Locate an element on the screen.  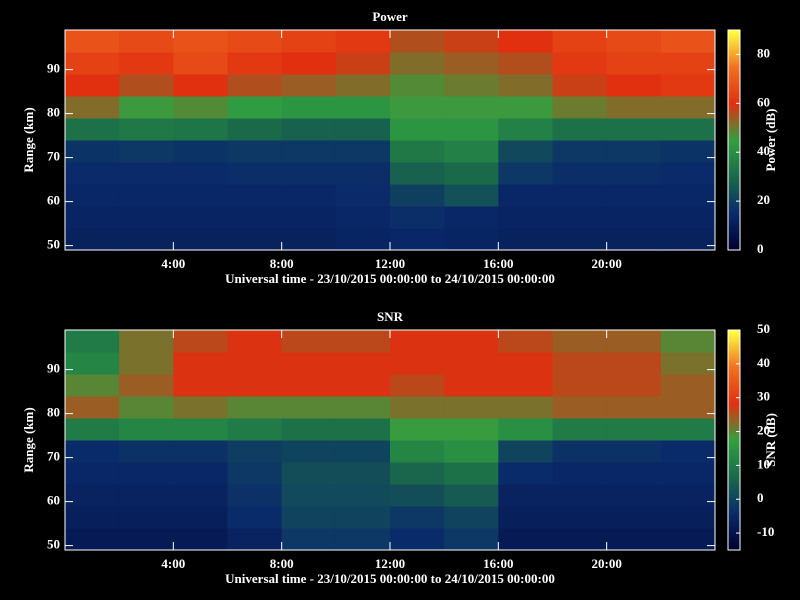
x-tick-label: 8:00 is located at coordinates (282, 563).